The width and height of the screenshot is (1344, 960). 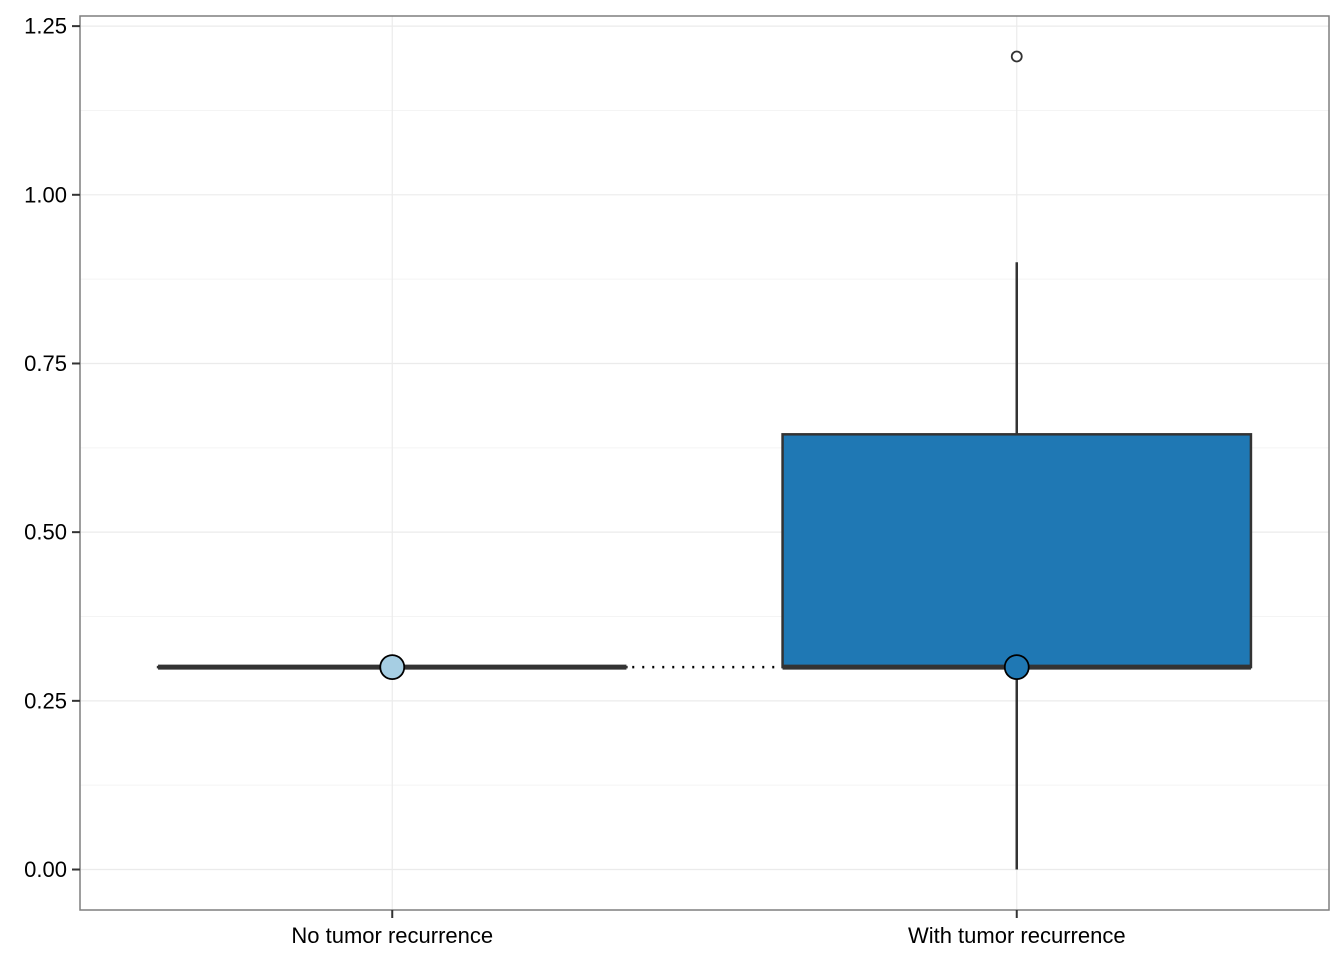 I want to click on y-tick-label: 1.00, so click(x=45, y=194).